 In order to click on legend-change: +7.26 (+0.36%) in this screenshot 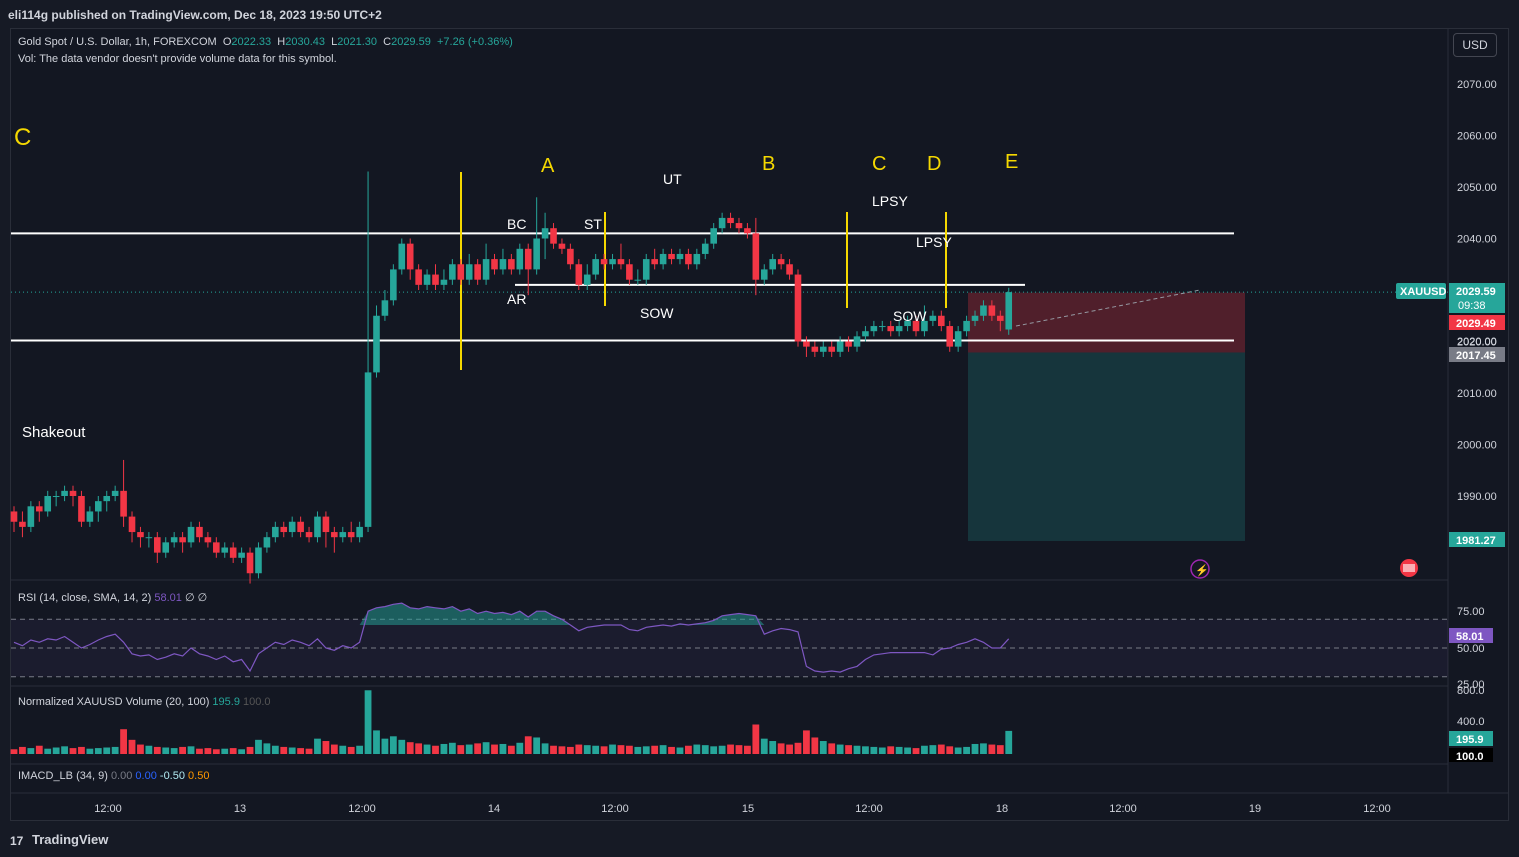, I will do `click(474, 42)`.